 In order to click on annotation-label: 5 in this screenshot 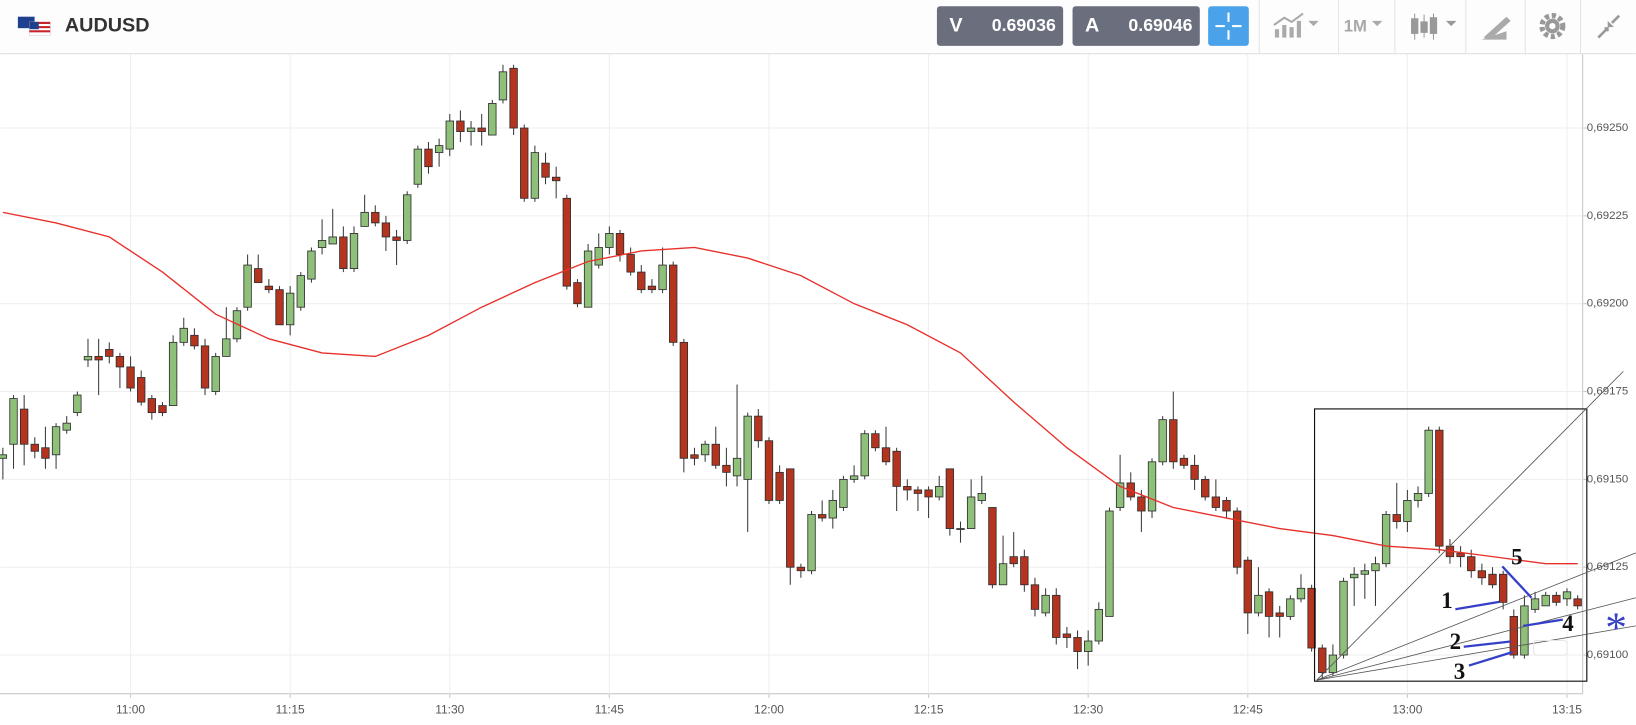, I will do `click(1516, 556)`.